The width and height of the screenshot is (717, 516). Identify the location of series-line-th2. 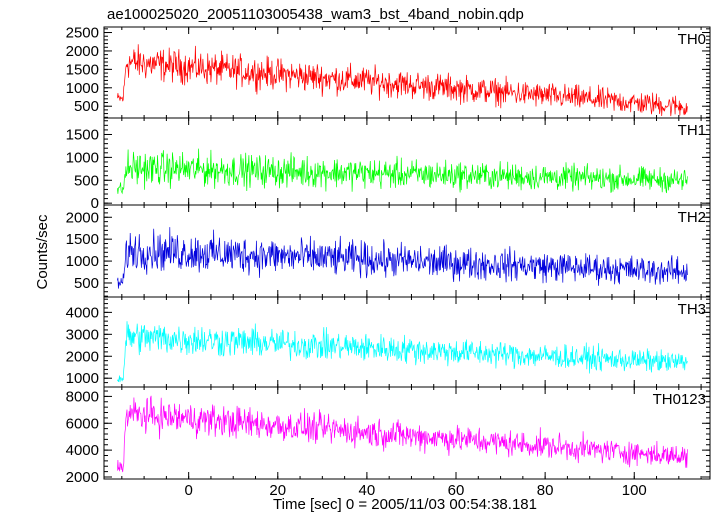
(402, 258).